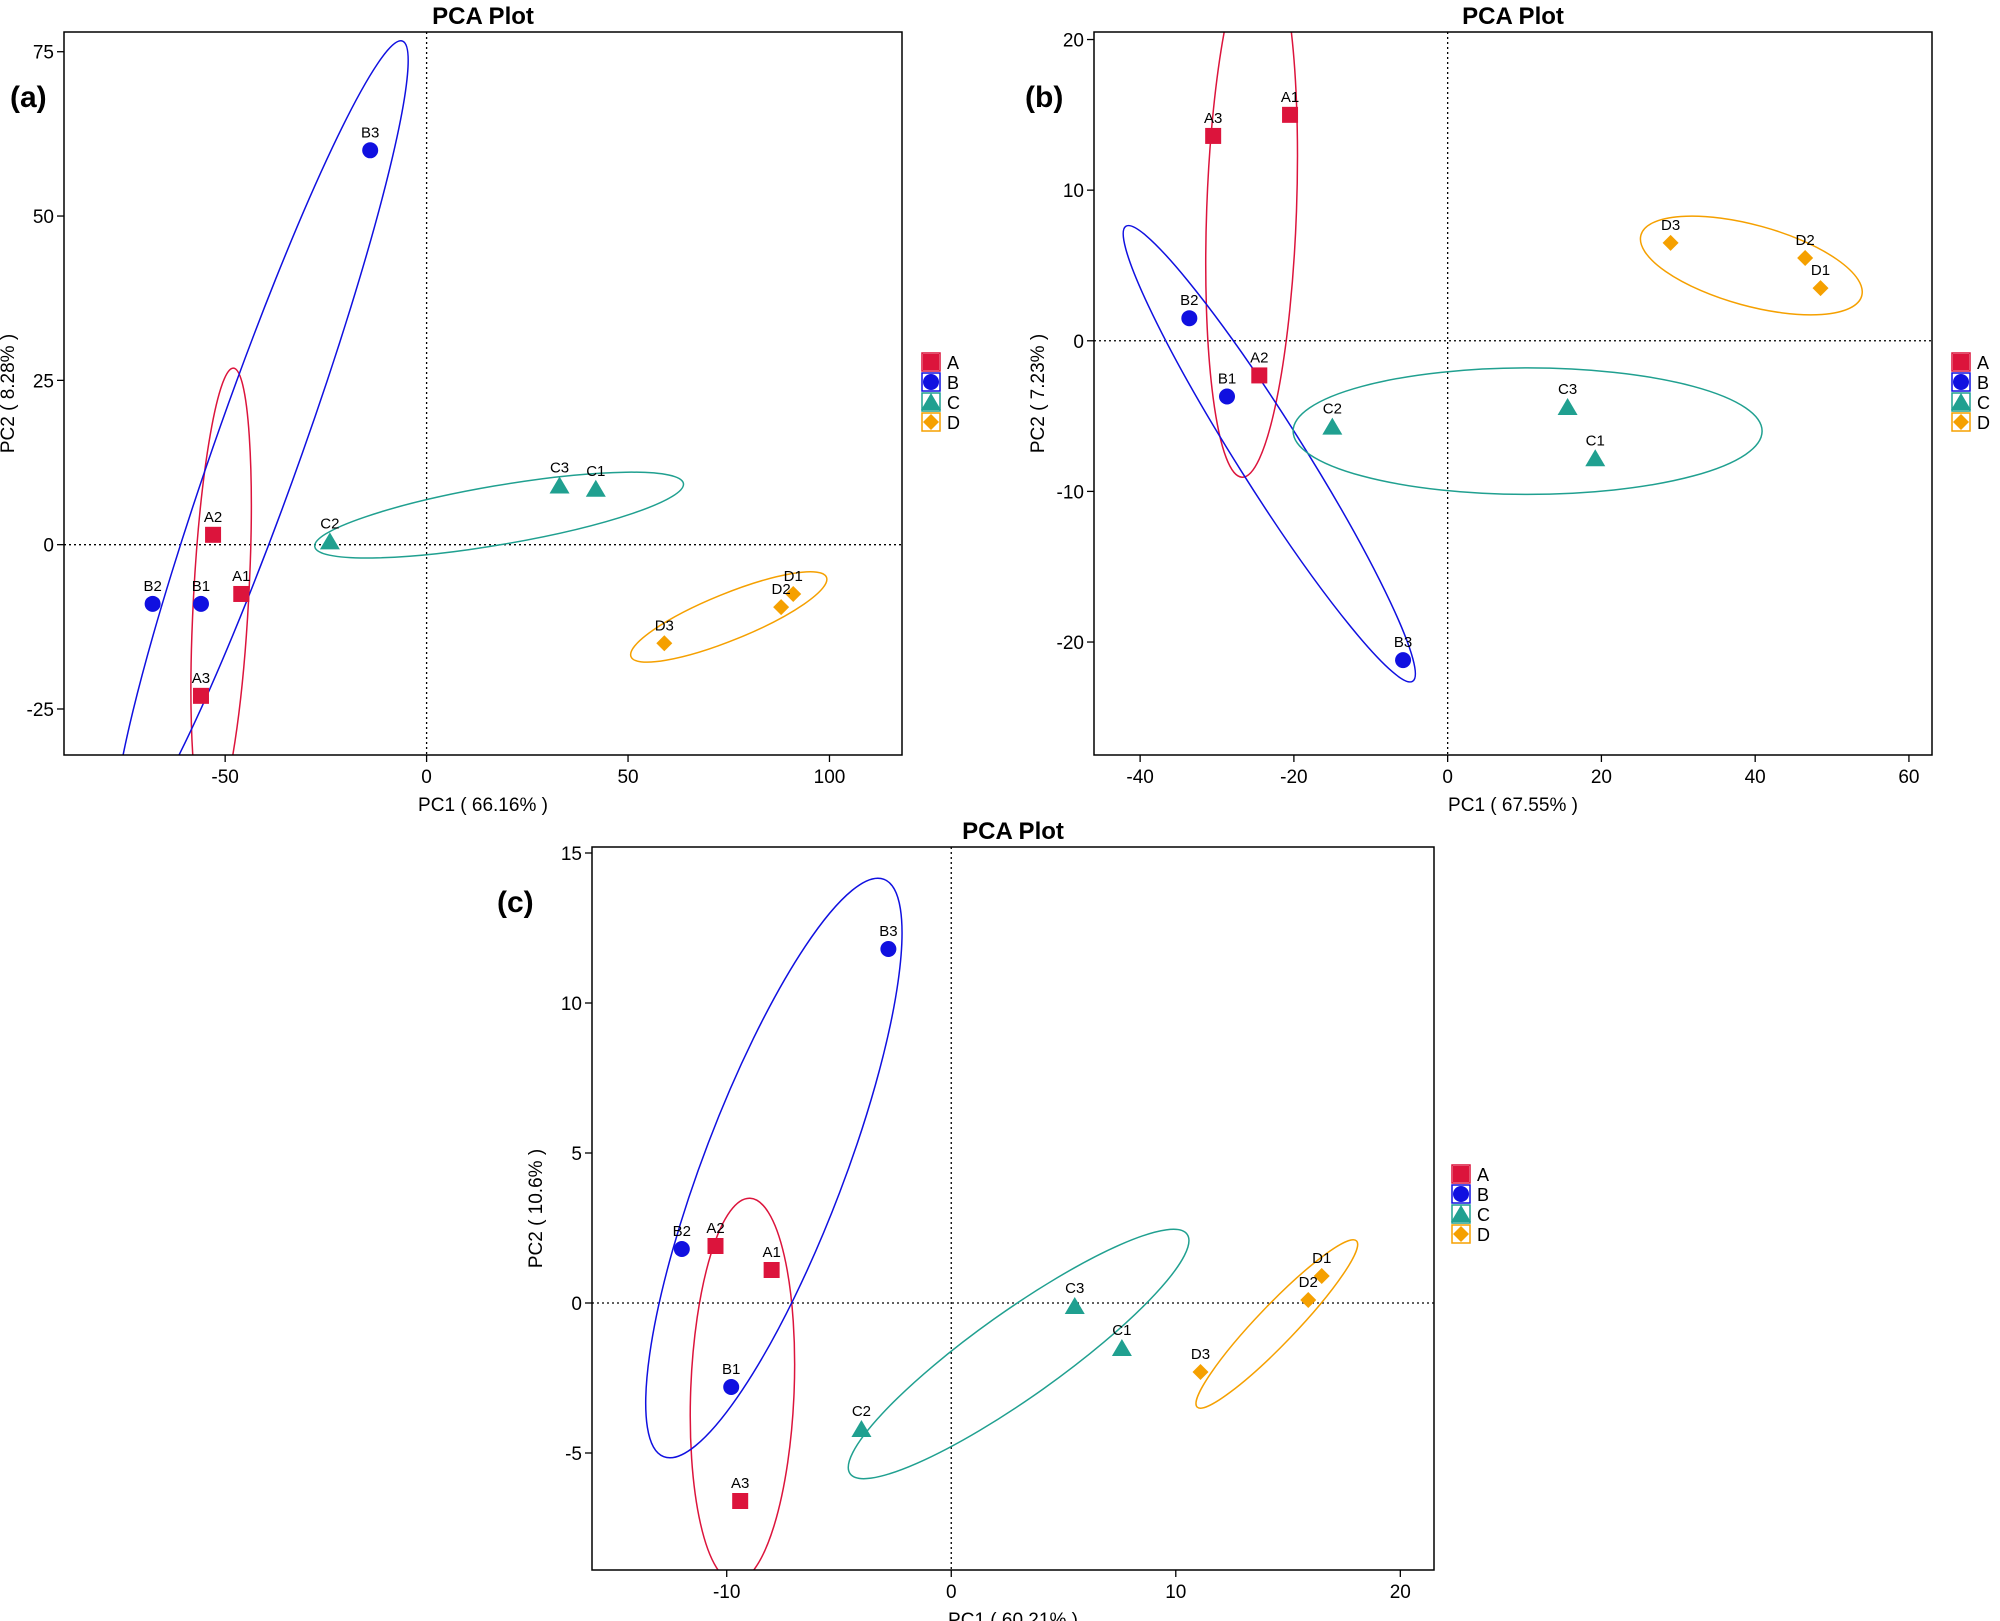 Image resolution: width=2000 pixels, height=1621 pixels. I want to click on panel-b-point-label-d3: D3, so click(1670, 225).